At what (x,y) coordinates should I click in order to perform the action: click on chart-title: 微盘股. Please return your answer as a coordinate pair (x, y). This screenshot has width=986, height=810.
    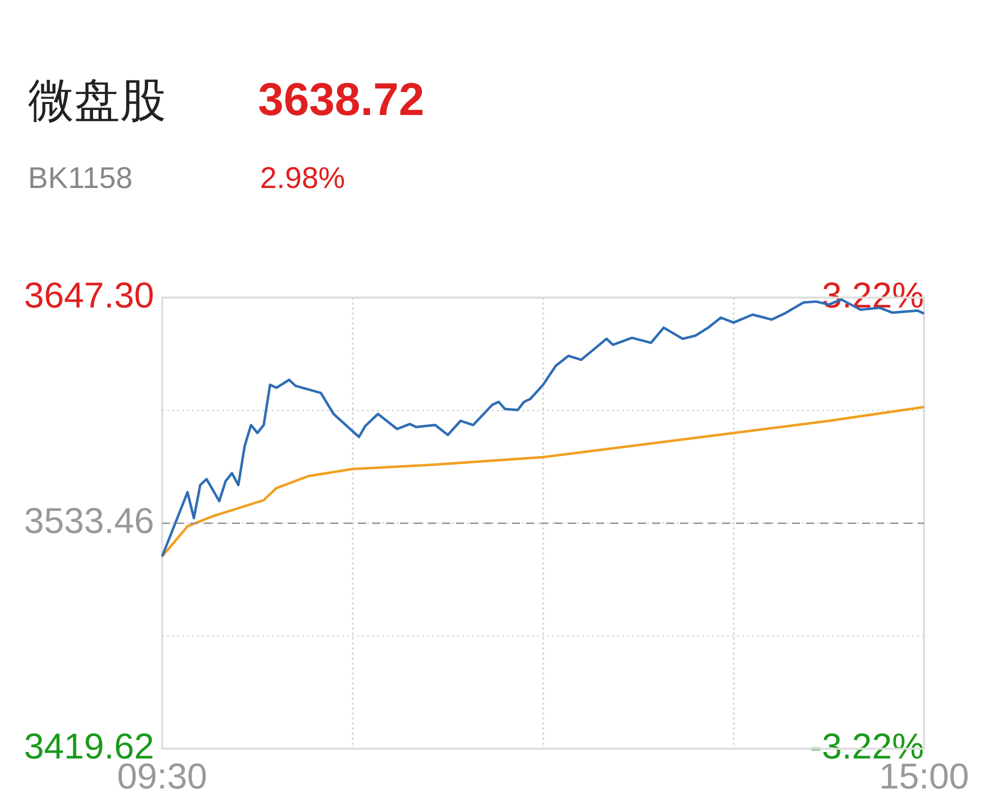
    Looking at the image, I should click on (97, 100).